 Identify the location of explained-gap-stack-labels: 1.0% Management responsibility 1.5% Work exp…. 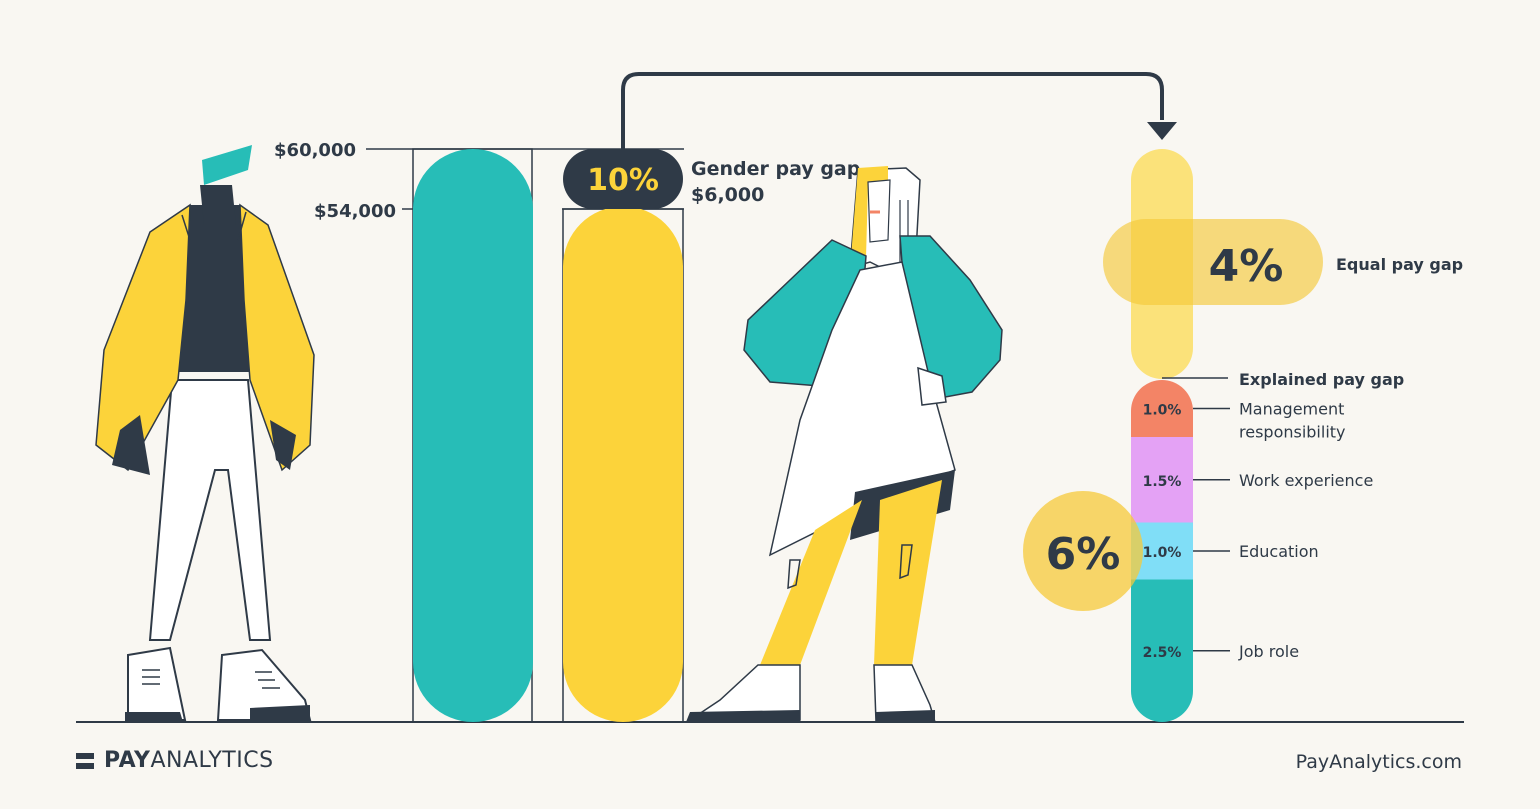
(1258, 530).